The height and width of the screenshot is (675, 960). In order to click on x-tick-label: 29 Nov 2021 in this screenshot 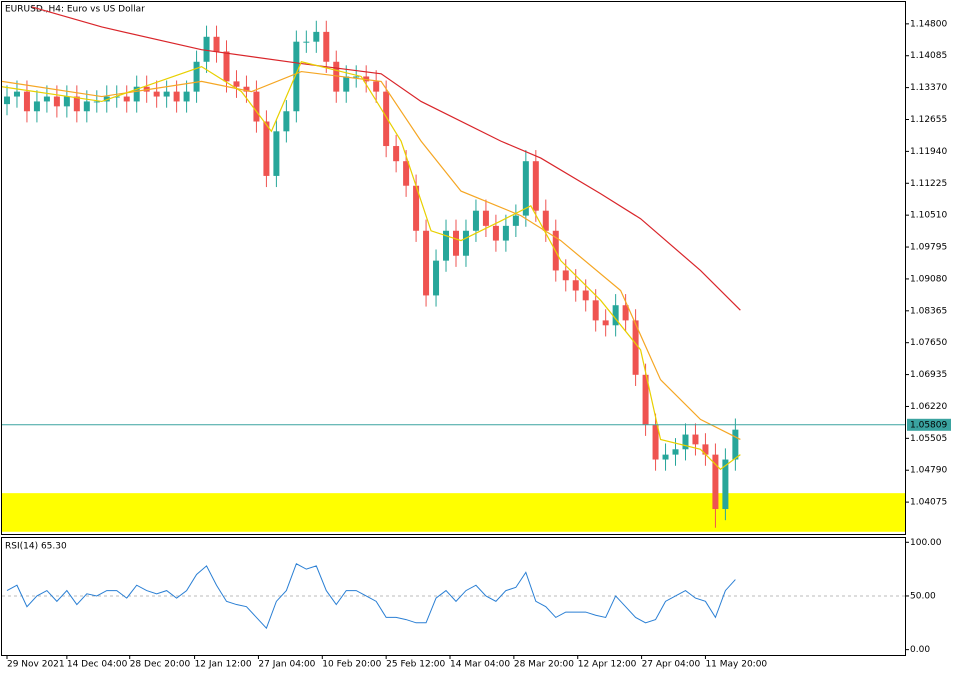, I will do `click(36, 665)`.